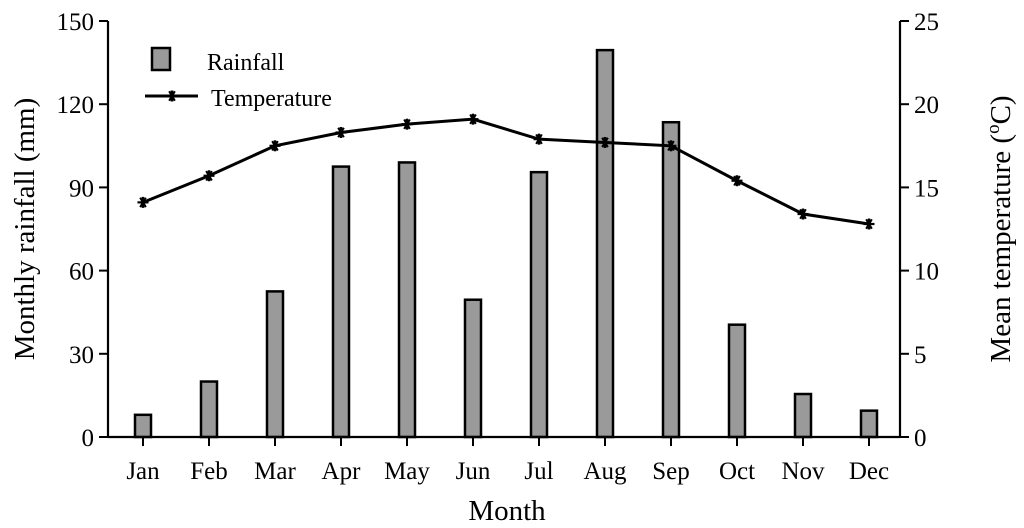  What do you see at coordinates (926, 188) in the screenshot?
I see `y-right-tick-label: 15` at bounding box center [926, 188].